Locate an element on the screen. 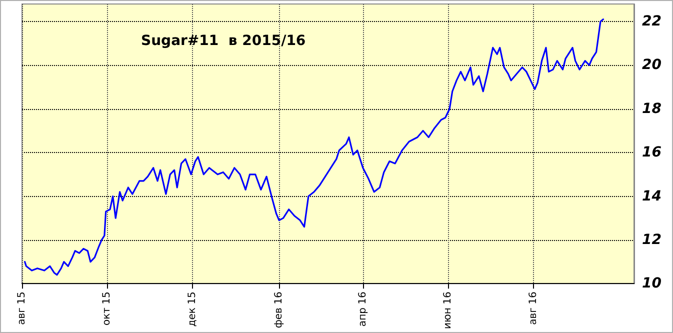 The height and width of the screenshot is (333, 673). y-tick-label: 12 is located at coordinates (652, 240).